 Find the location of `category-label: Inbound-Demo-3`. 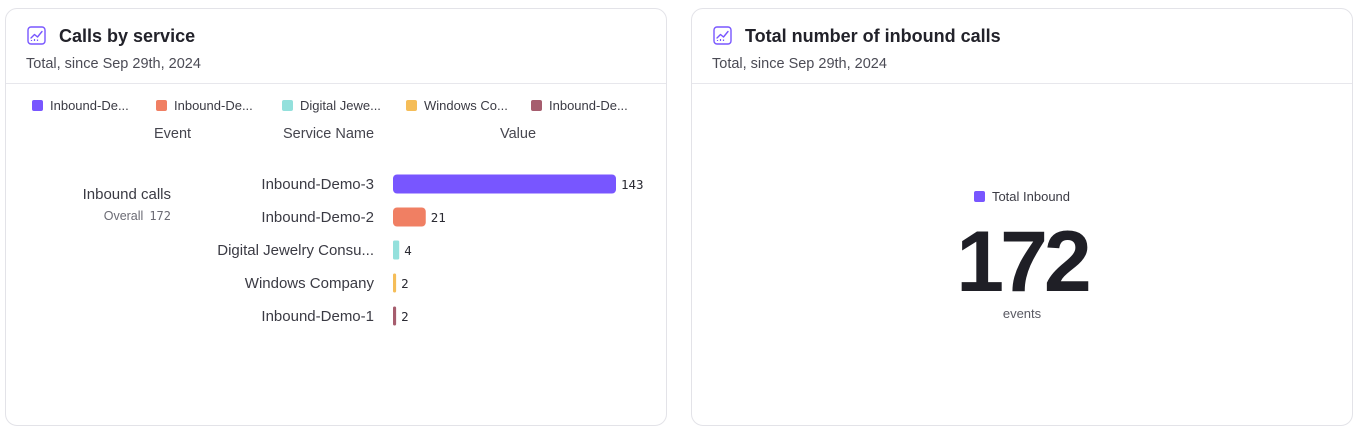

category-label: Inbound-Demo-3 is located at coordinates (317, 184).